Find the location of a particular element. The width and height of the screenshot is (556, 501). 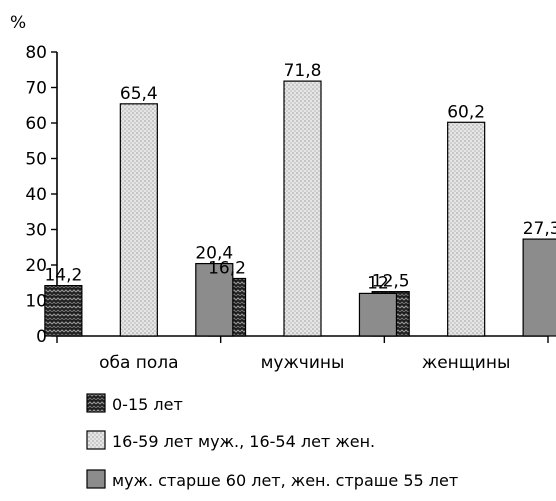

data-label: 12,5 is located at coordinates (391, 282).